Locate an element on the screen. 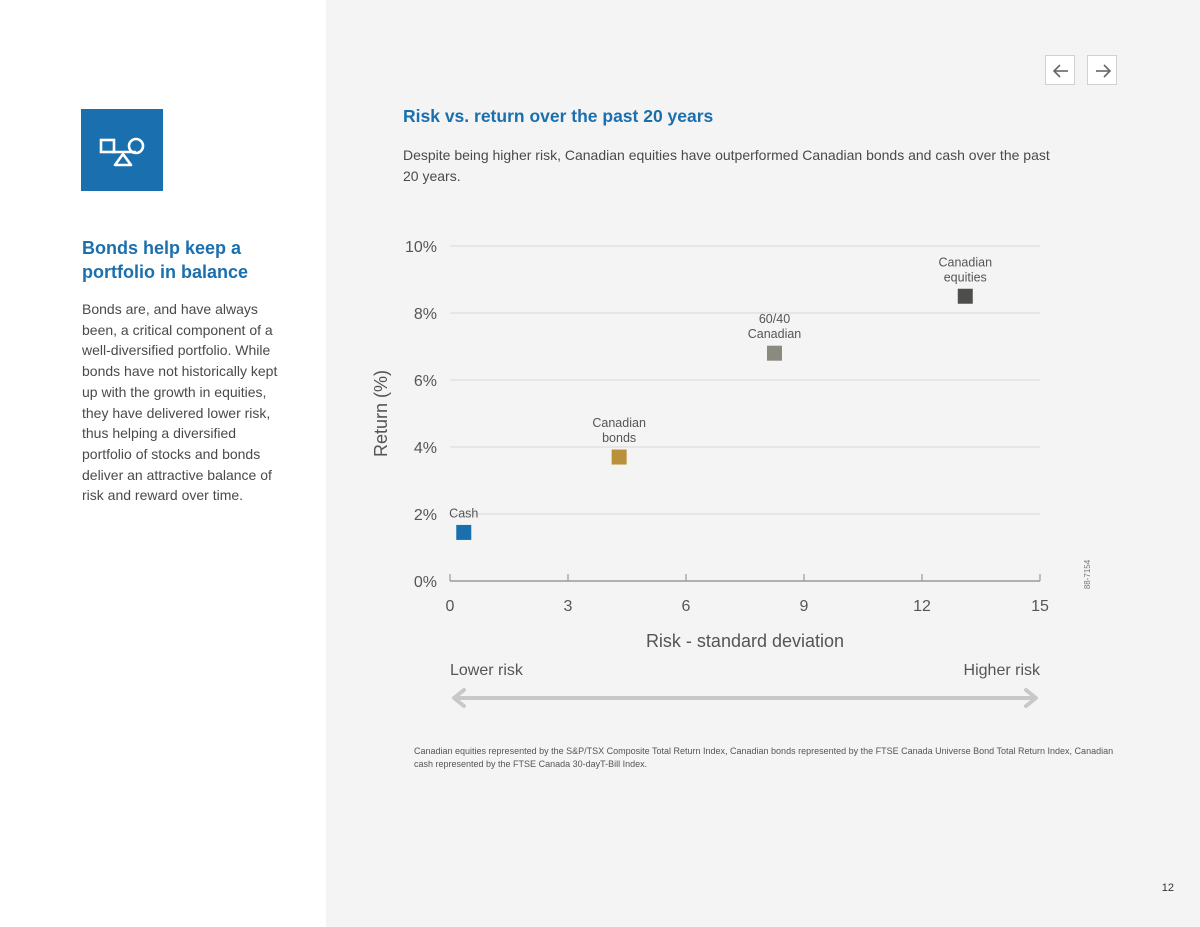 This screenshot has width=1200, height=927. sidebar-heading: Bonds help keep a portfolio in balance is located at coordinates (165, 260).